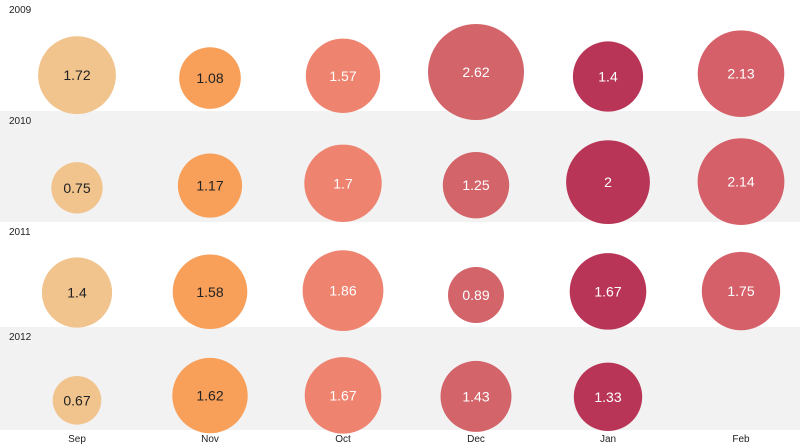 The width and height of the screenshot is (800, 448). I want to click on row-labels: 2009 2010 2011 2012, so click(20, 174).